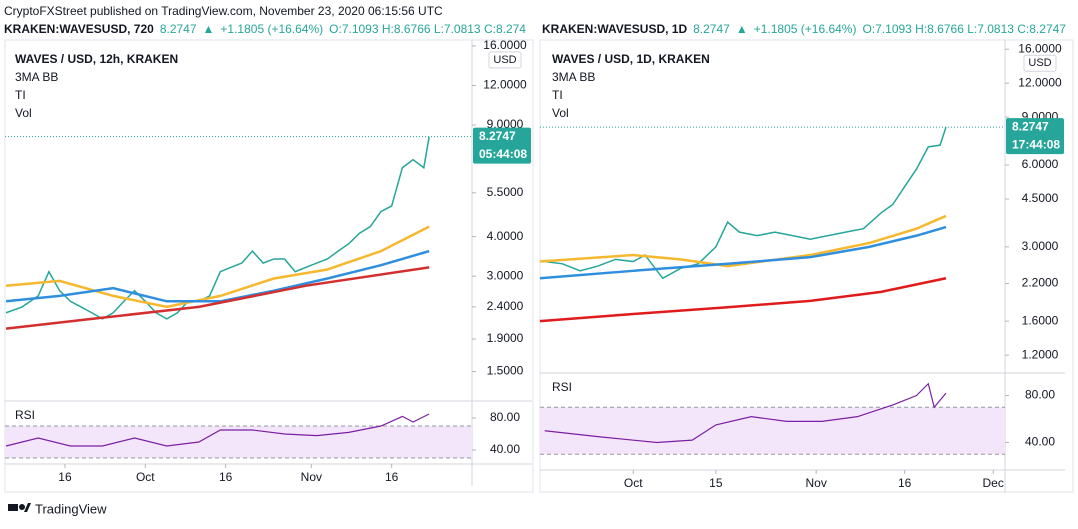  Describe the element at coordinates (631, 59) in the screenshot. I see `chart-title: WAVES / USD, 1D, KRAKEN` at that location.